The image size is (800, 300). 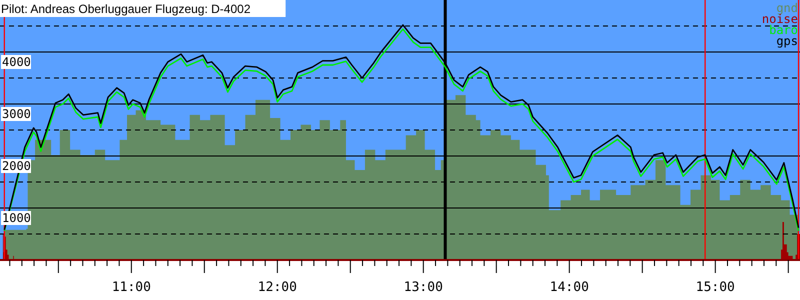 I want to click on chart-title: Pilot: Andreas Oberluggauer Flugzeug: D-4002, so click(x=126, y=9).